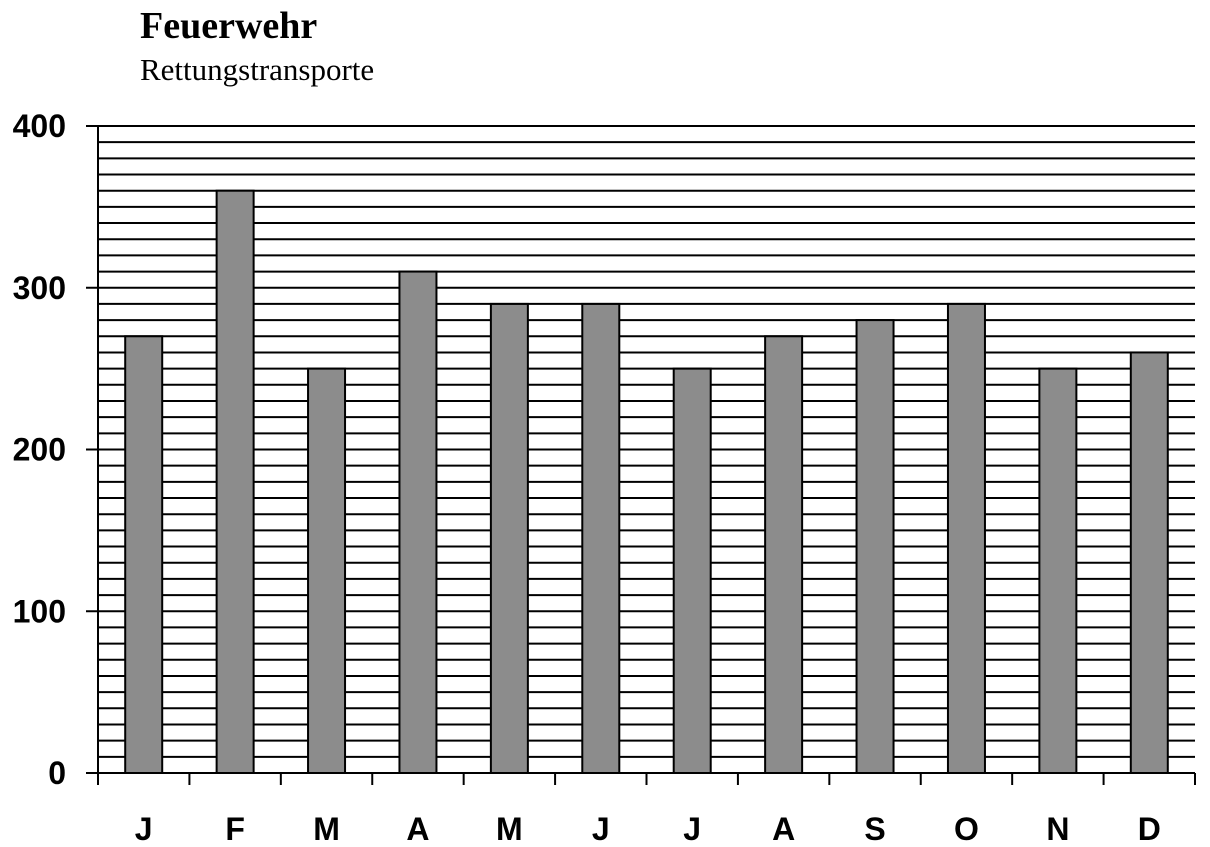 This screenshot has height=847, width=1210. What do you see at coordinates (39, 611) in the screenshot?
I see `y-tick-label: 100` at bounding box center [39, 611].